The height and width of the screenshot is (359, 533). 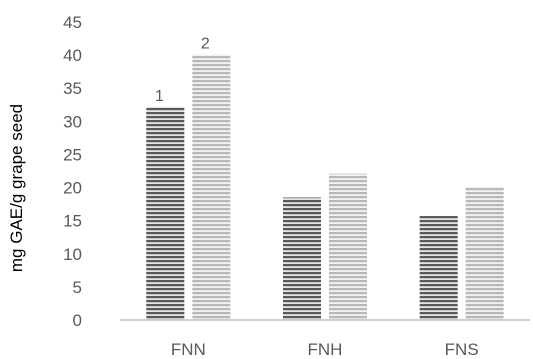 What do you see at coordinates (16, 188) in the screenshot?
I see `y-axis-label: mg GAE/g grape seed` at bounding box center [16, 188].